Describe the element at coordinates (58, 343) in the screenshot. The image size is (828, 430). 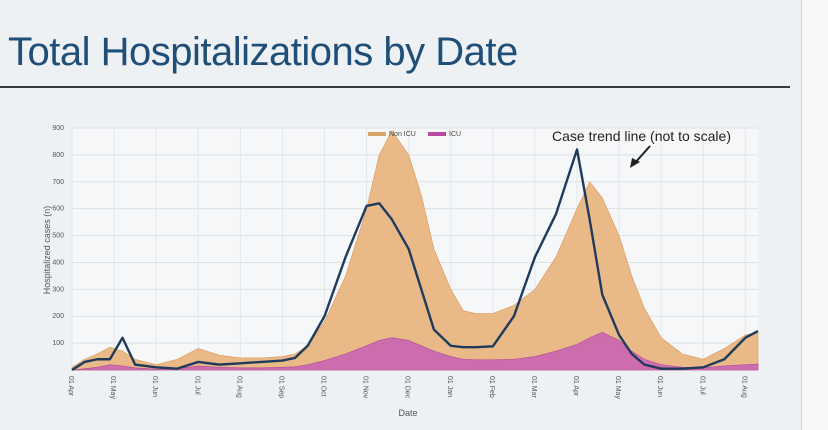
I see `y-tick-label: 100` at that location.